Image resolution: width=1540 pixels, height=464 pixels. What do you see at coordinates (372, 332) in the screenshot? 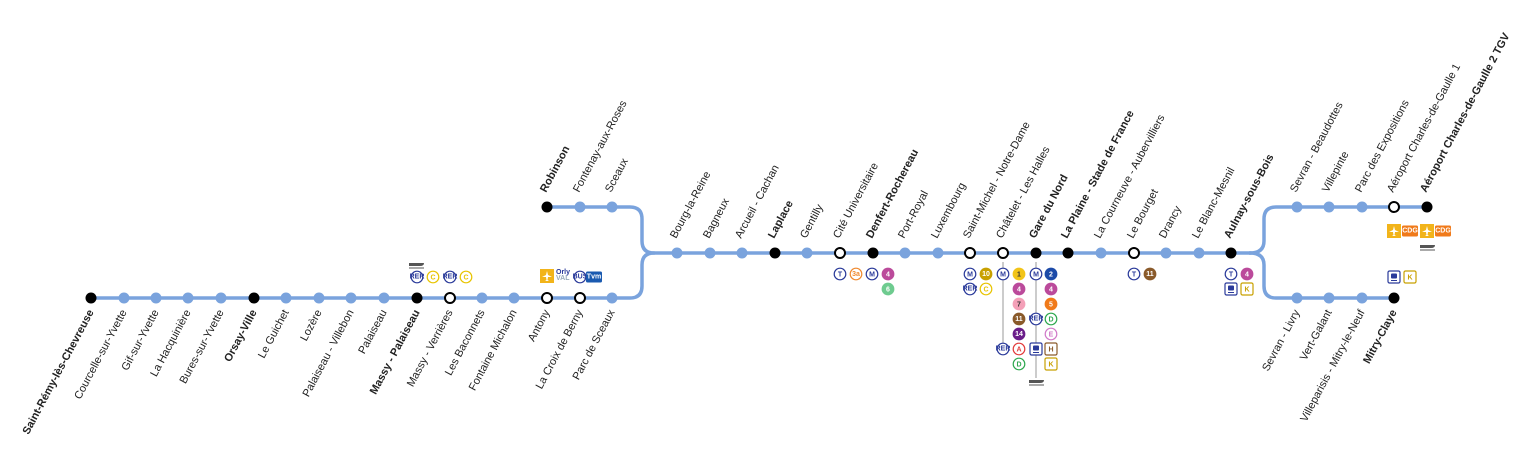
I see `station-label-palaiseau: Palaiseau` at bounding box center [372, 332].